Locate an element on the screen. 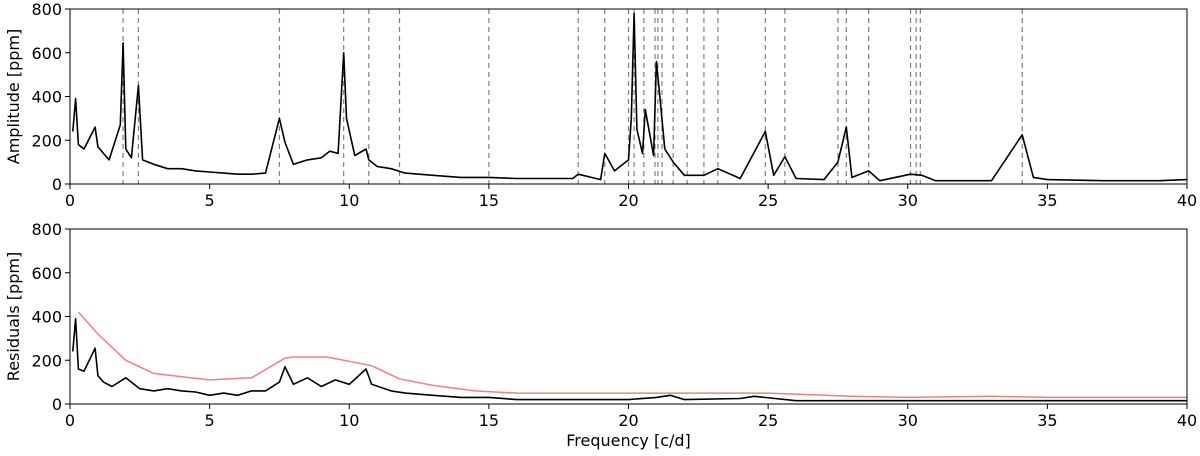 Image resolution: width=1200 pixels, height=456 pixels. y-axis-label: Amplitude [ppm] is located at coordinates (13, 96).